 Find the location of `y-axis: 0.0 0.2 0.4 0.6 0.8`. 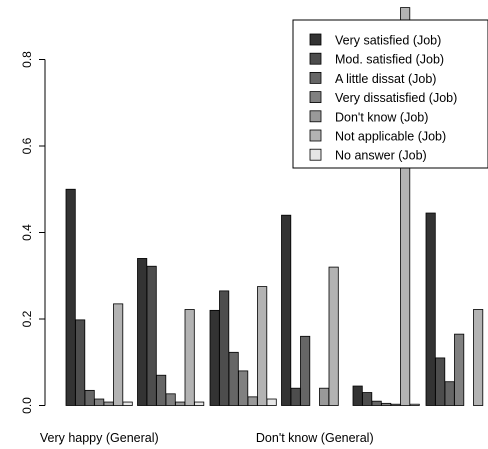

y-axis: 0.0 0.2 0.4 0.6 0.8 is located at coordinates (33, 232).